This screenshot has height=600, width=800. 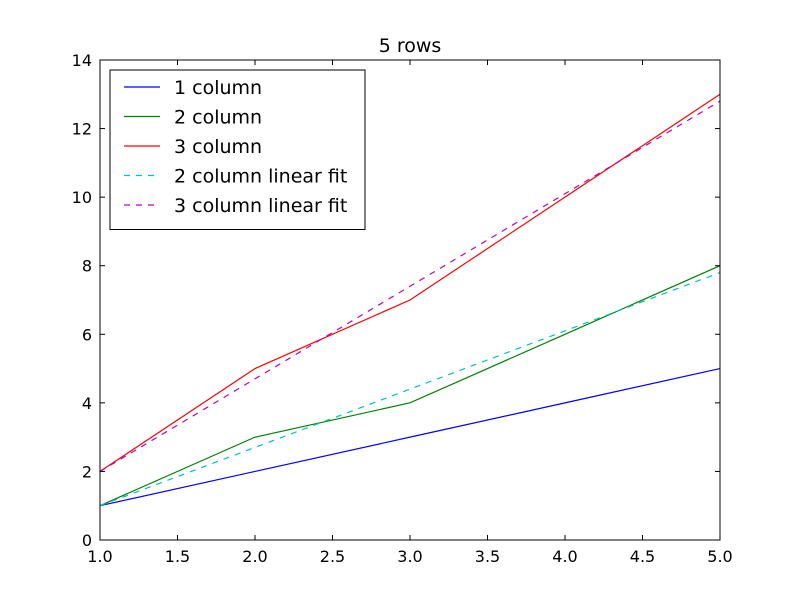 What do you see at coordinates (87, 334) in the screenshot?
I see `y-tick-label: 6` at bounding box center [87, 334].